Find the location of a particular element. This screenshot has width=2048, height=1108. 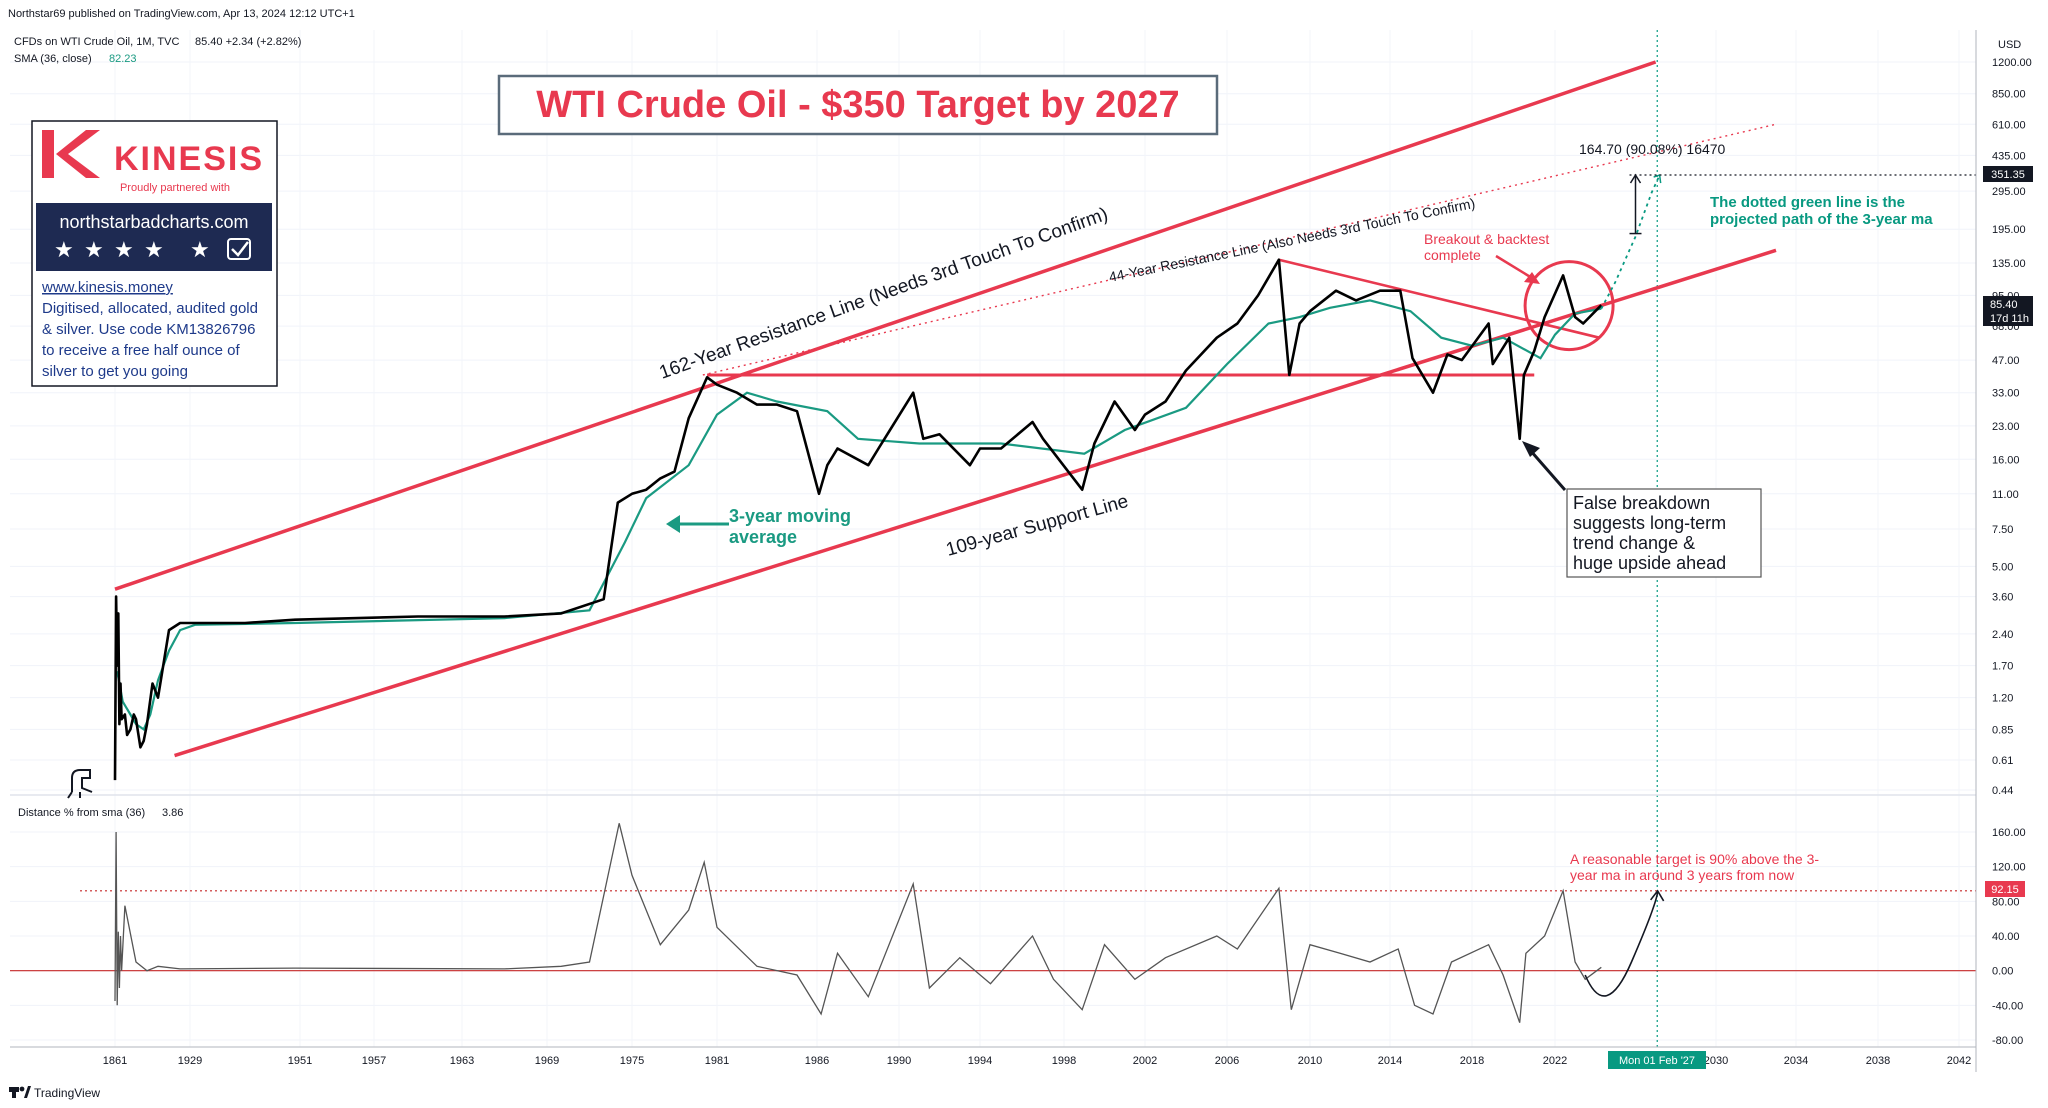

time-tick-label: 1981 is located at coordinates (717, 1061).